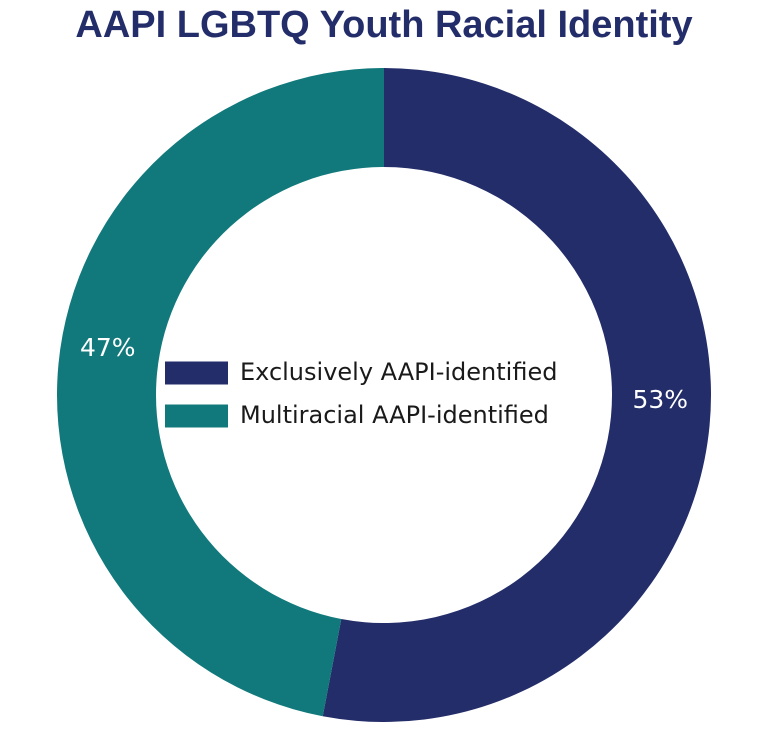  What do you see at coordinates (394, 415) in the screenshot?
I see `legend-label: Multiracial AAPI-identified` at bounding box center [394, 415].